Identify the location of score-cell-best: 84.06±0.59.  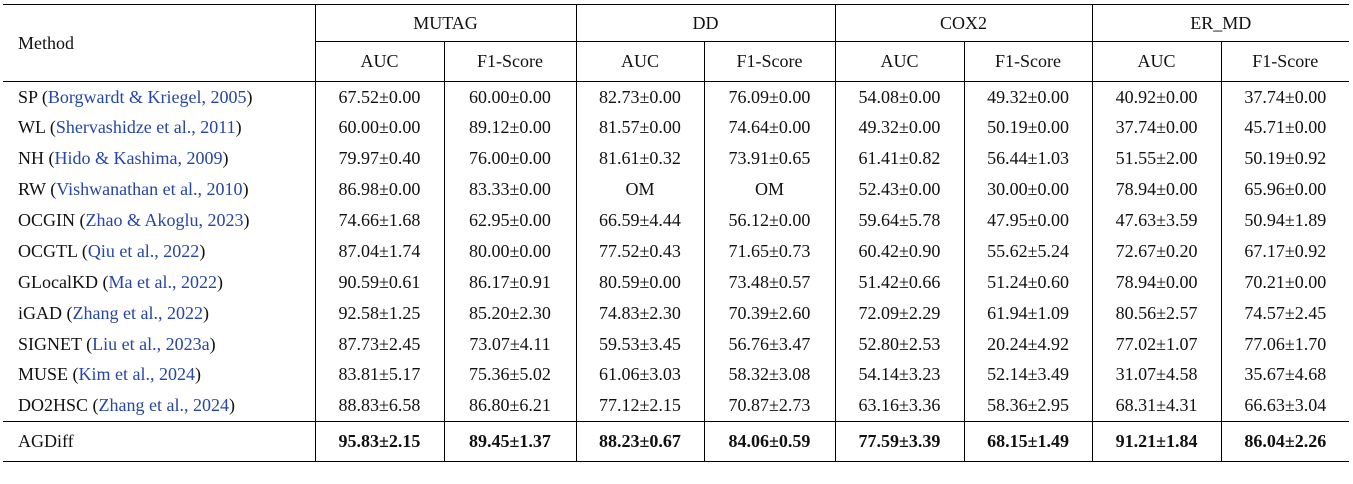
(770, 441).